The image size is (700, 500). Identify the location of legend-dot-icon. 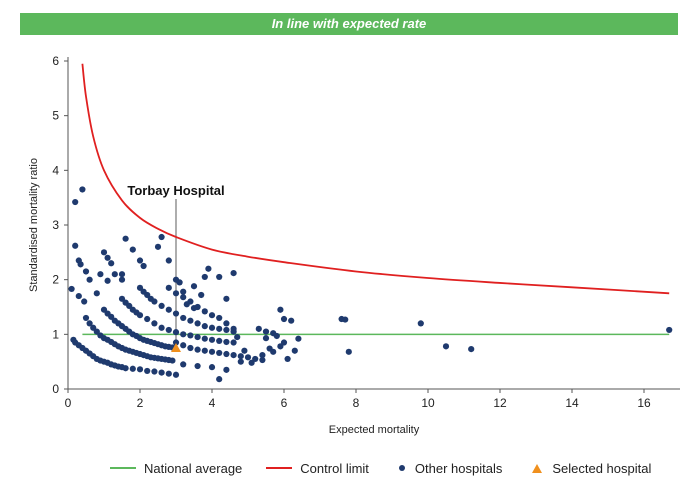
(401, 468).